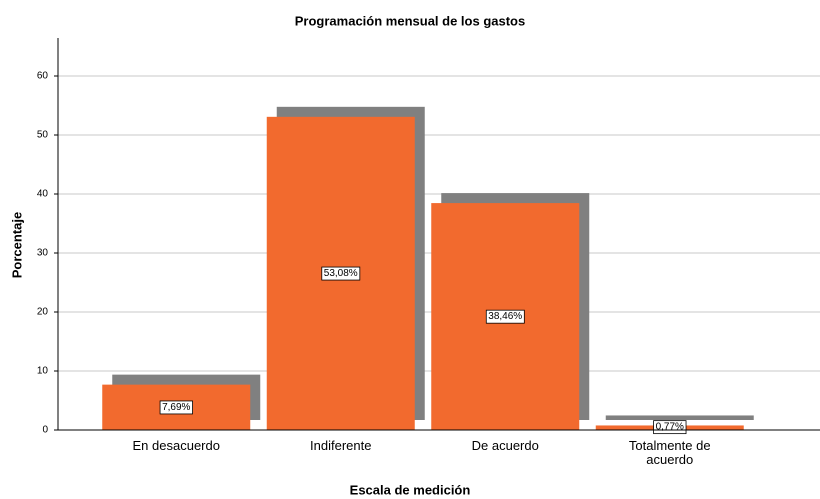 This screenshot has height=499, width=820. What do you see at coordinates (43, 371) in the screenshot?
I see `y-tick-label: 10` at bounding box center [43, 371].